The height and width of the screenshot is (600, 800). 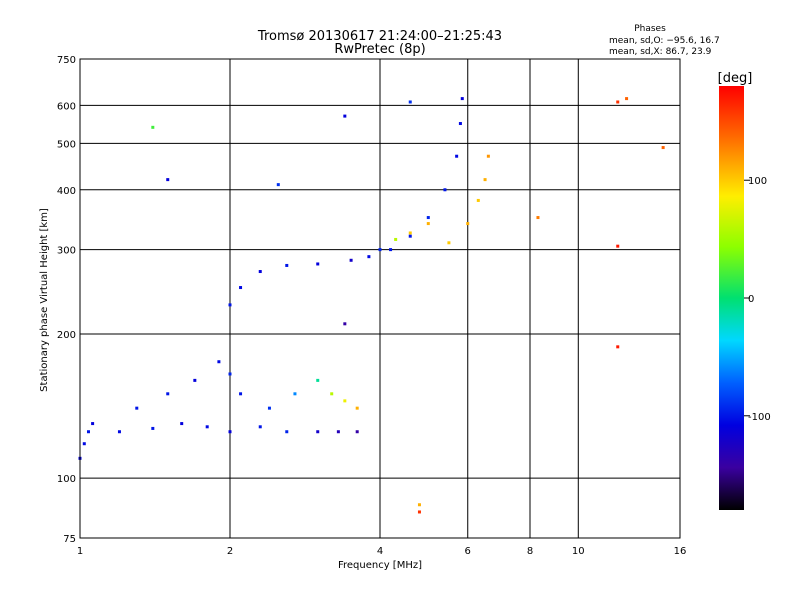 What do you see at coordinates (379, 36) in the screenshot?
I see `chart-title: Tromsø 20130617 21:24:00–21:25:43` at bounding box center [379, 36].